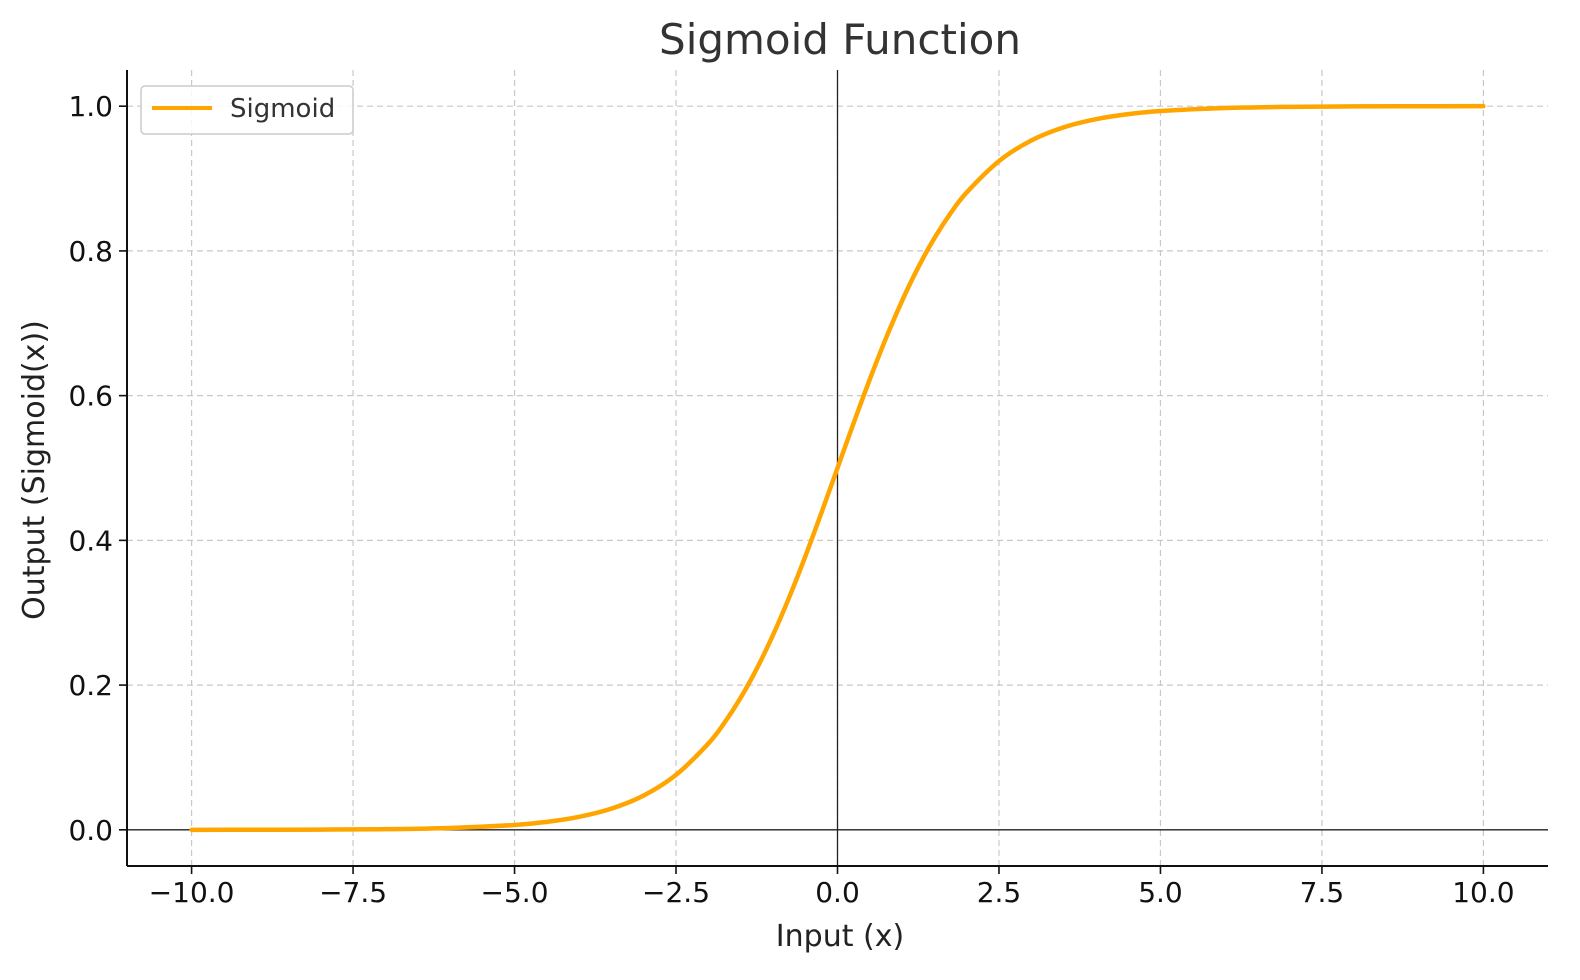 This screenshot has height=980, width=1580. I want to click on y-tick-label: 0.4, so click(90, 540).